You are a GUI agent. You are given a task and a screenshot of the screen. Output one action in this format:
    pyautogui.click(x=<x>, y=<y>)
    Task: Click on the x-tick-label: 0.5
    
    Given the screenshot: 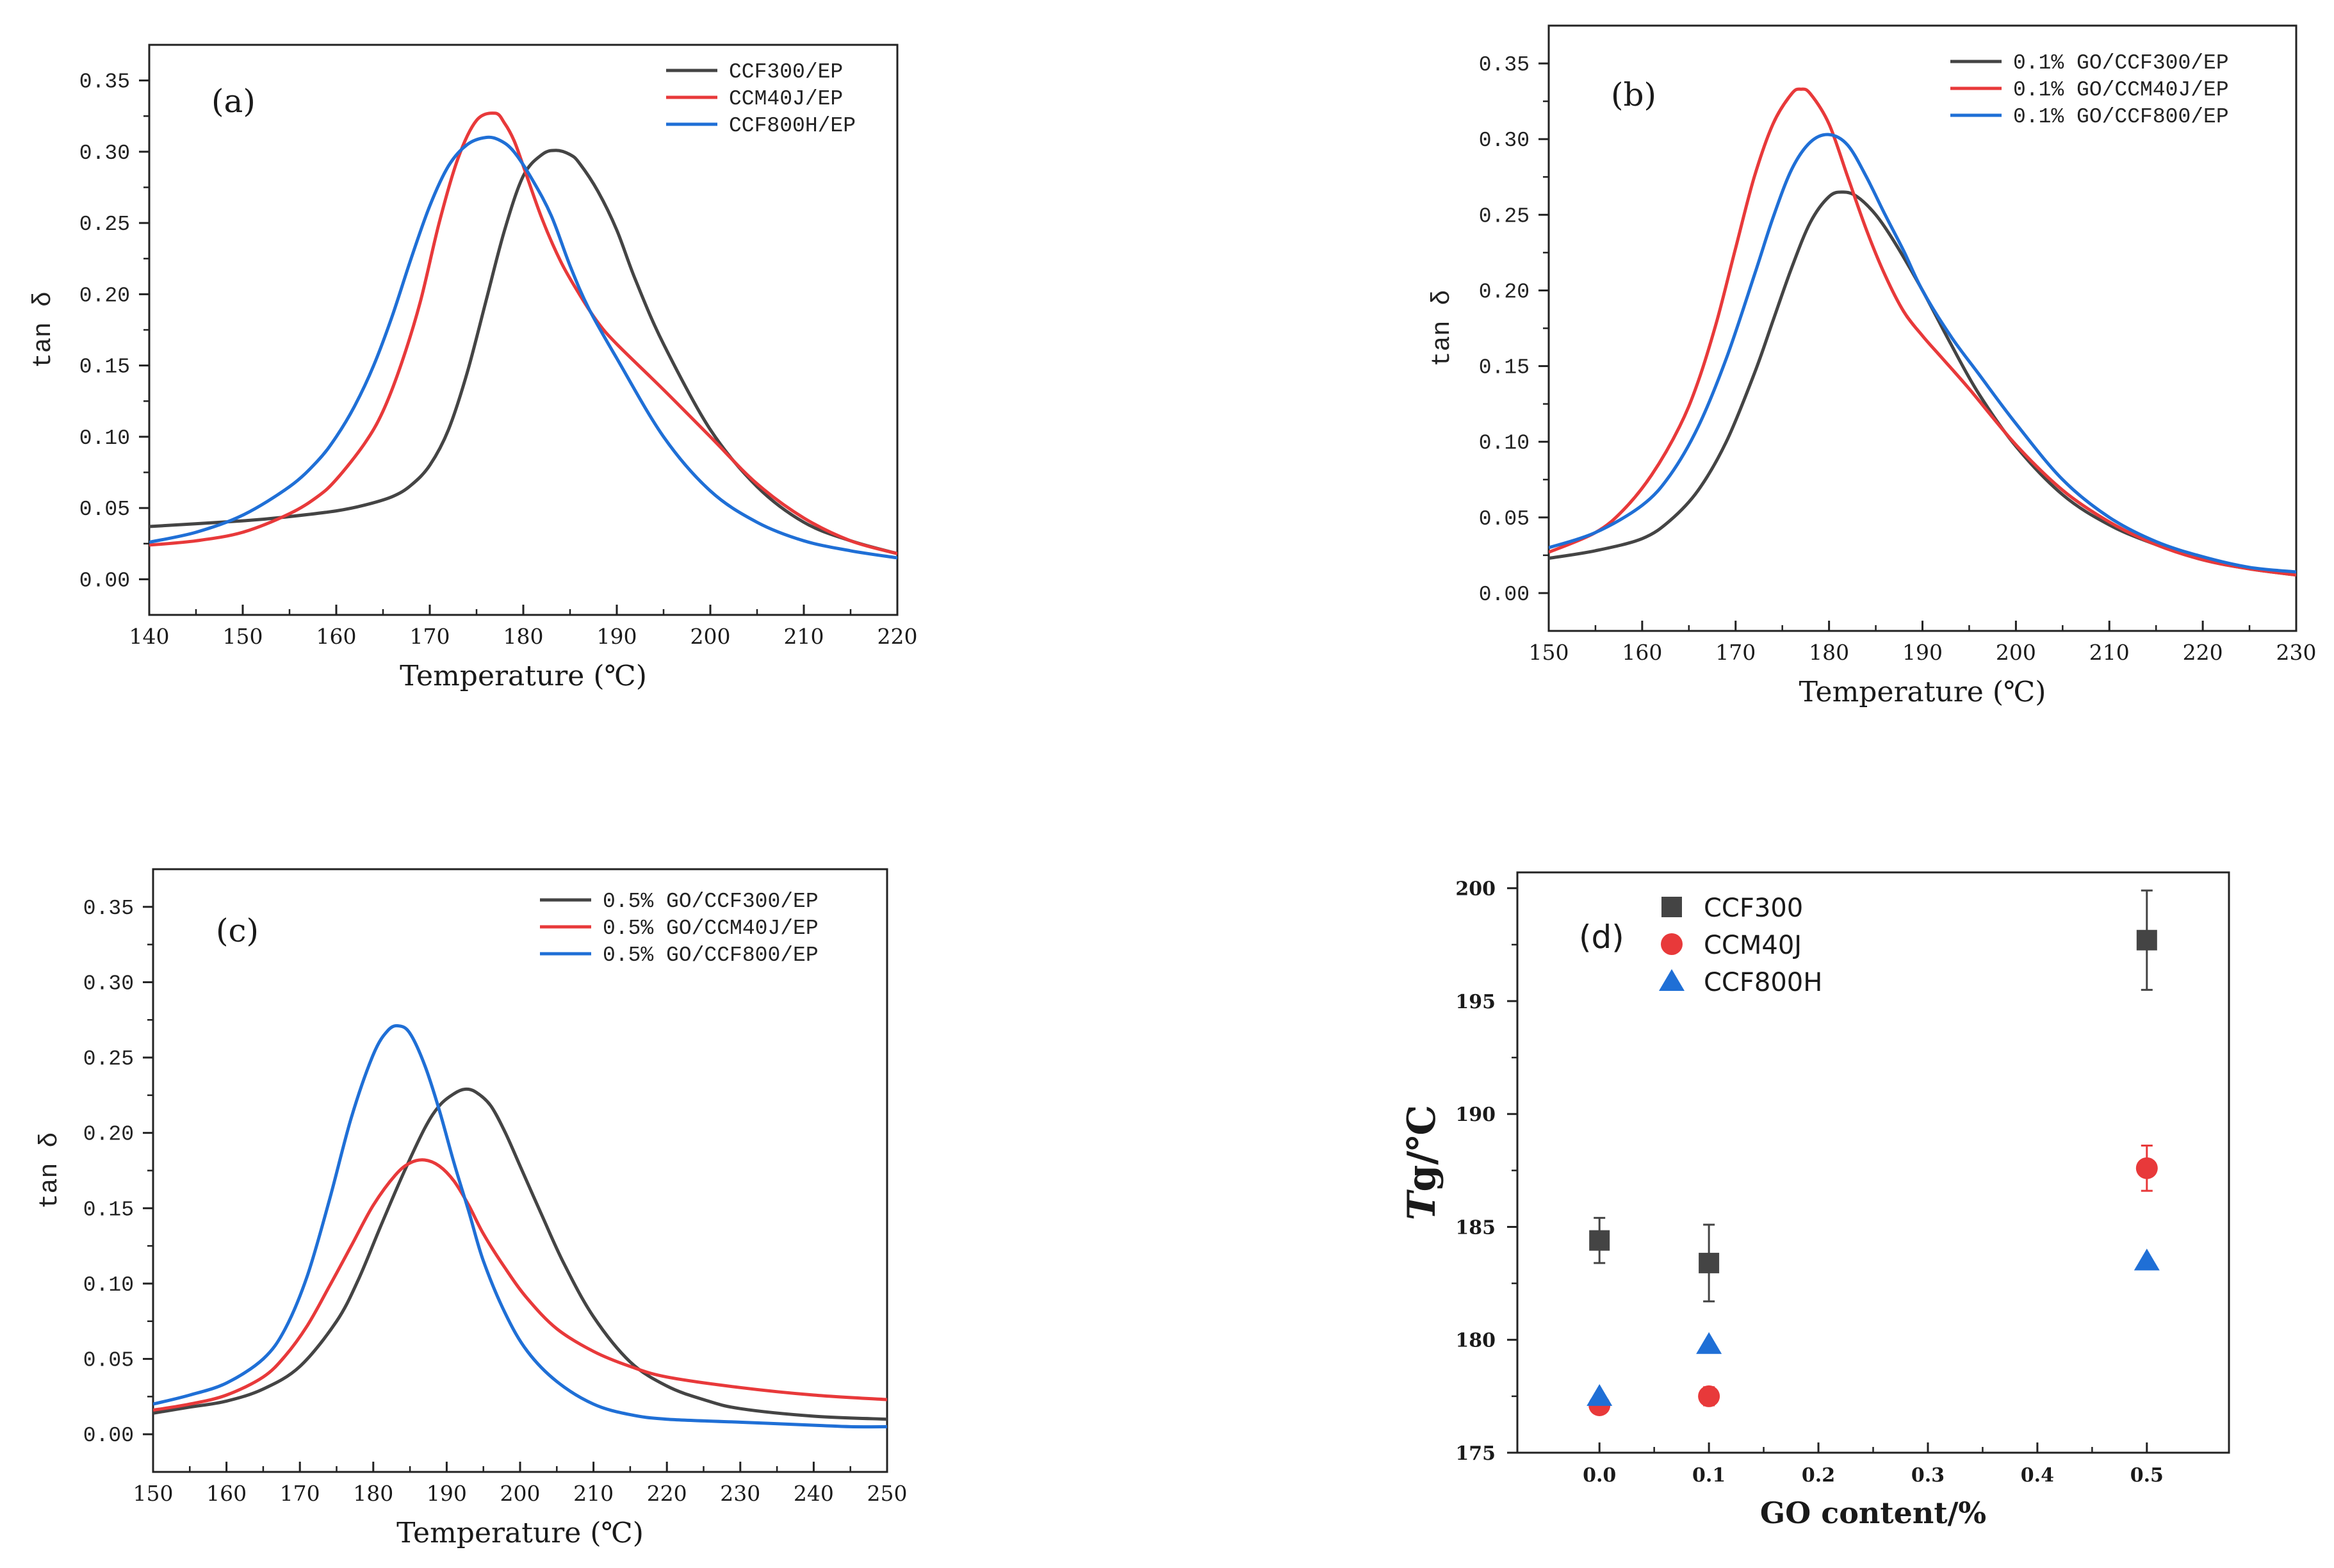 What is the action you would take?
    pyautogui.click(x=2147, y=1475)
    